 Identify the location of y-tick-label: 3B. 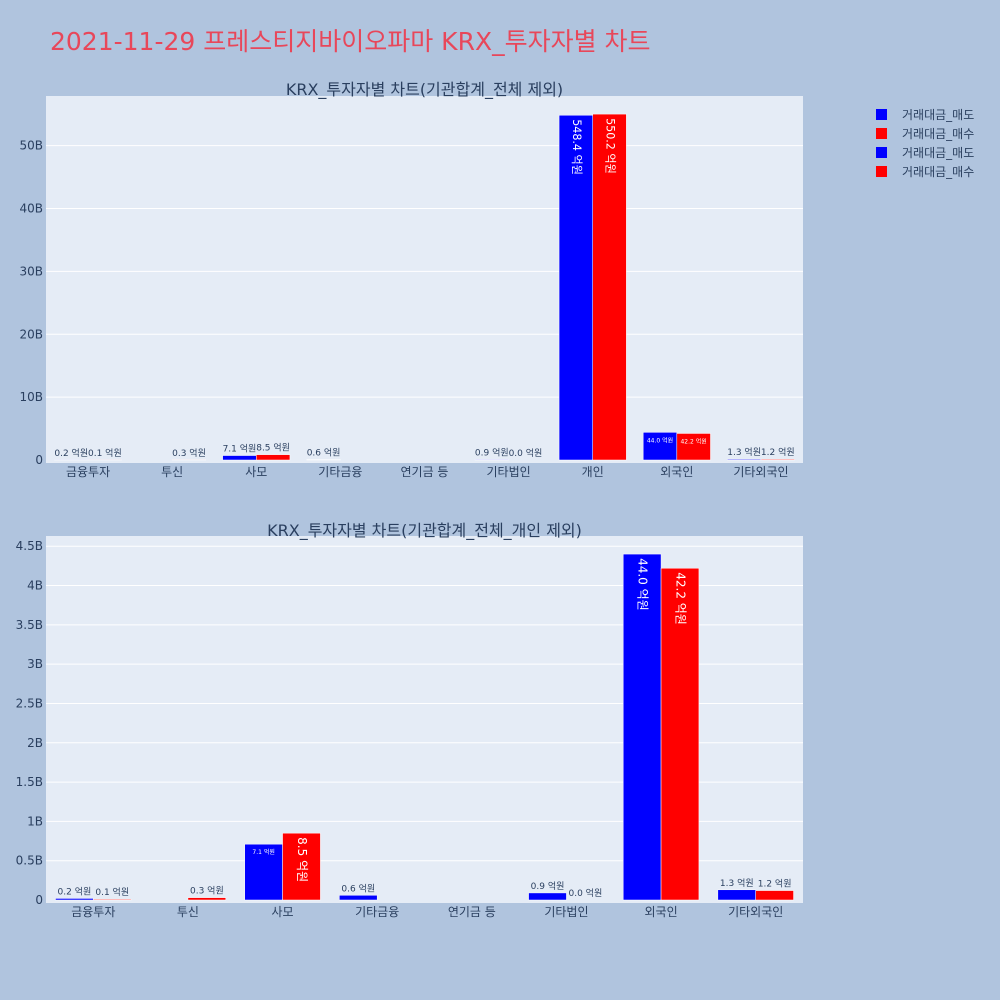
(35, 664).